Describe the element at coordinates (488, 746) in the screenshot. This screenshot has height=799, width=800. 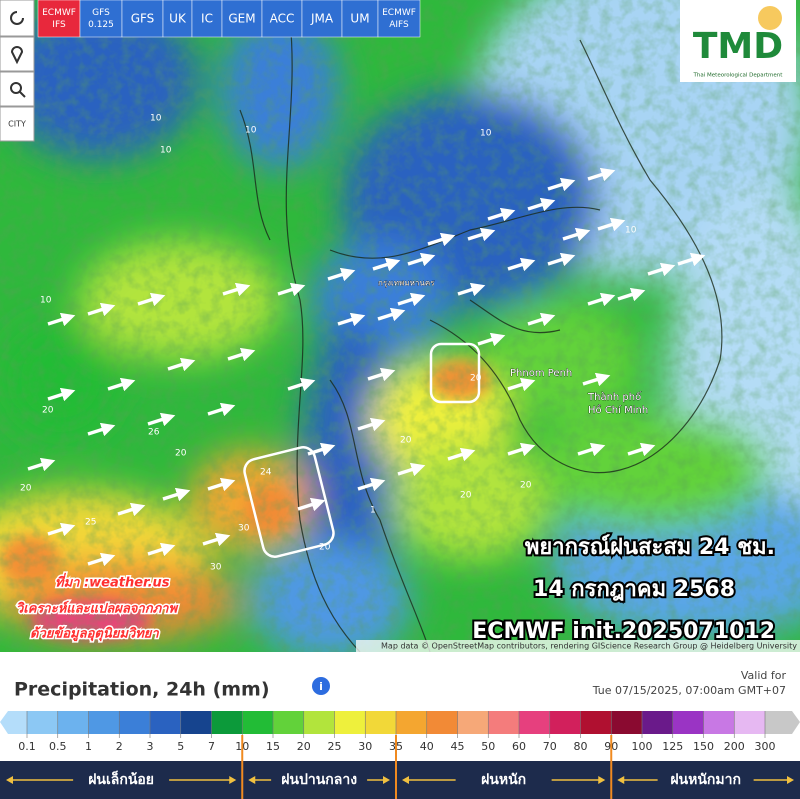
I see `scale-label: 50` at that location.